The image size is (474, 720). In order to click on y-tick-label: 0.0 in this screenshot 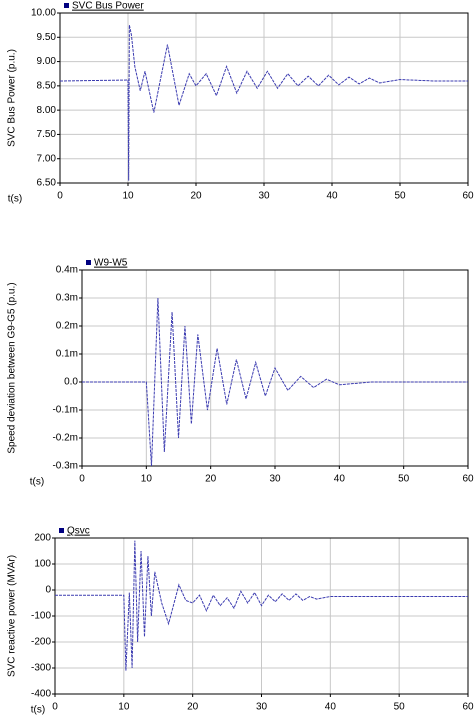, I will do `click(71, 382)`.